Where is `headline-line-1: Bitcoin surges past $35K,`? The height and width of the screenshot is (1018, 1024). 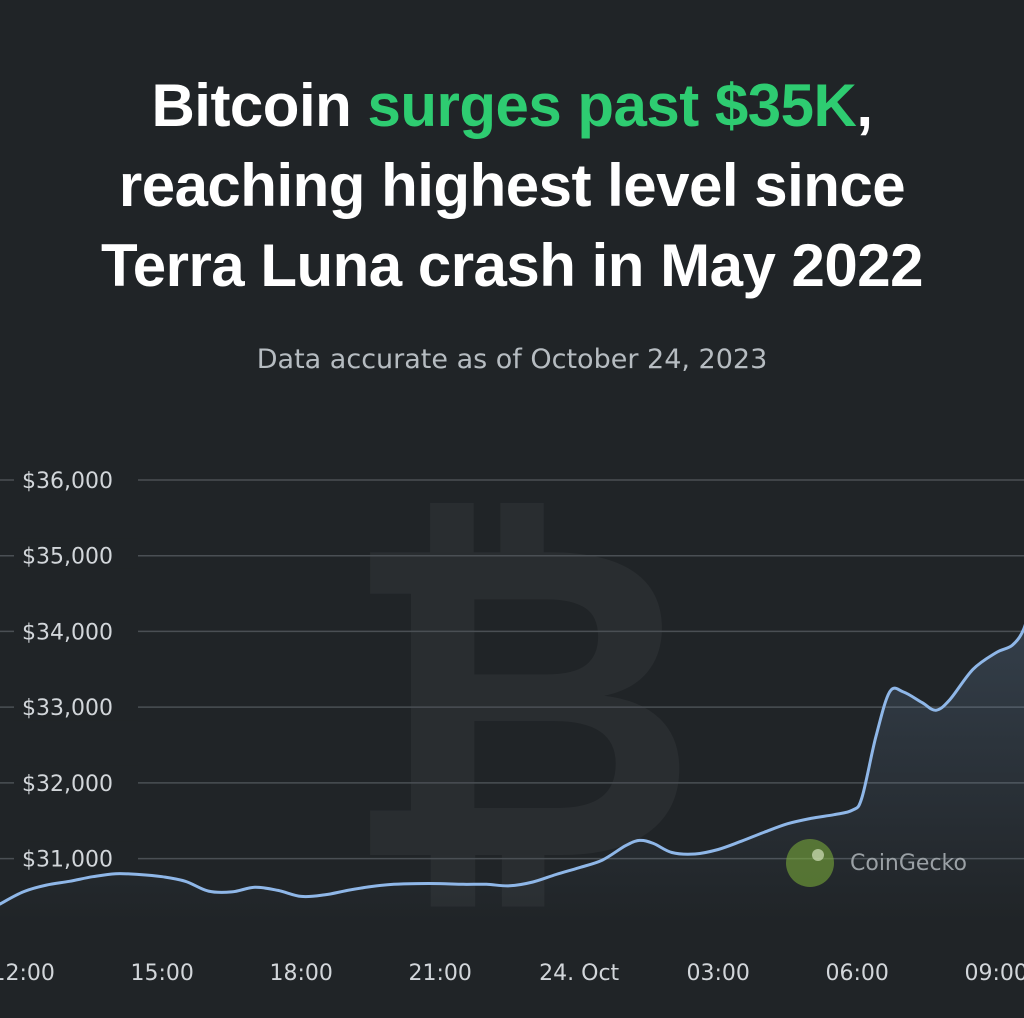
headline-line-1: Bitcoin surges past $35K, is located at coordinates (512, 106).